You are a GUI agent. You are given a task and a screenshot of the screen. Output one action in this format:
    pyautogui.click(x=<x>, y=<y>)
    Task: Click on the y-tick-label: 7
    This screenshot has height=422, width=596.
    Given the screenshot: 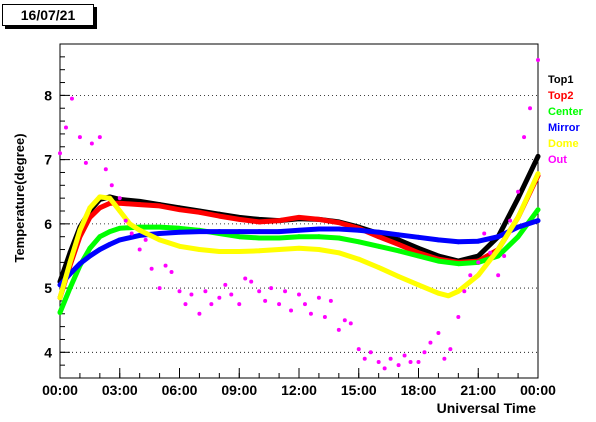 What is the action you would take?
    pyautogui.click(x=48, y=160)
    